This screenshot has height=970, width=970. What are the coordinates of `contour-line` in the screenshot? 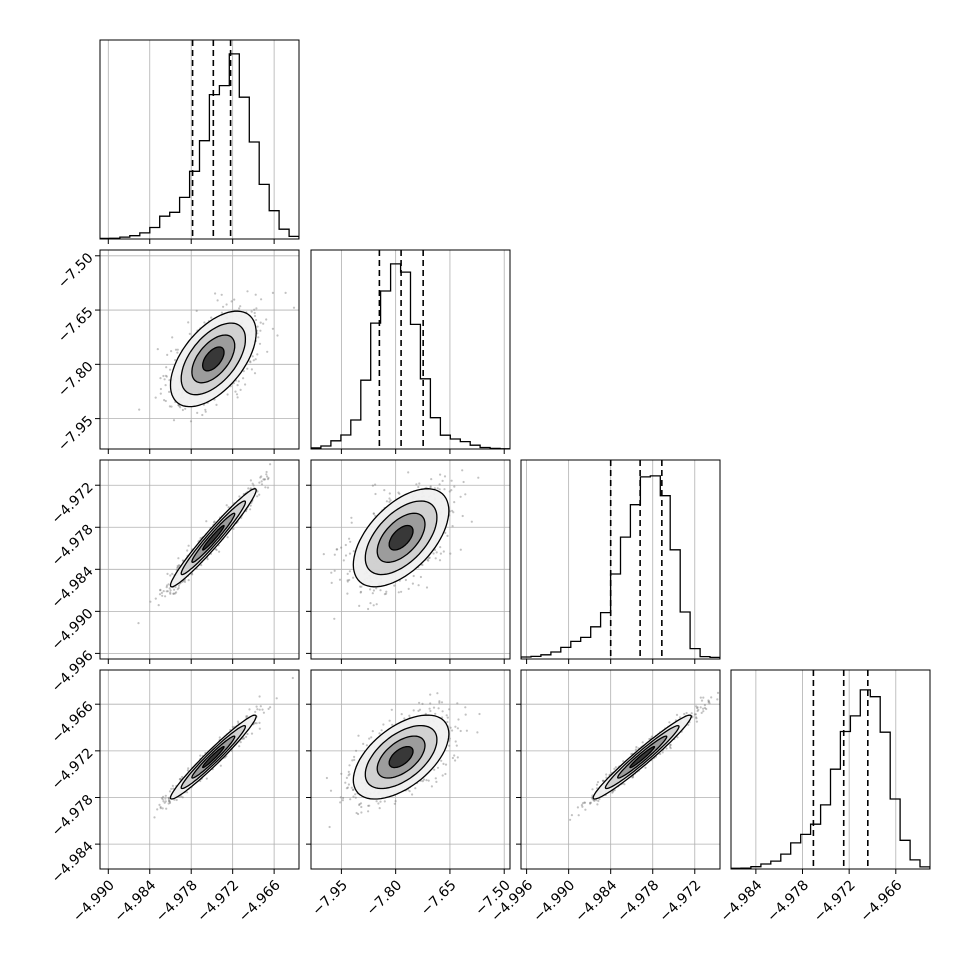 It's located at (401, 538).